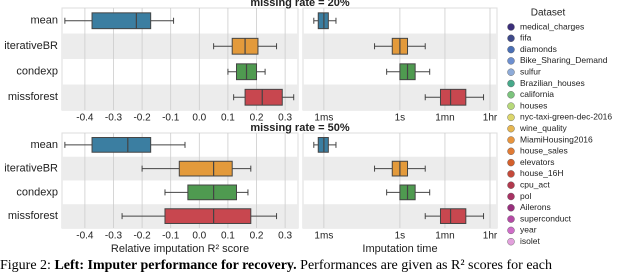 The image size is (640, 274). What do you see at coordinates (528, 230) in the screenshot?
I see `legend-label: year` at bounding box center [528, 230].